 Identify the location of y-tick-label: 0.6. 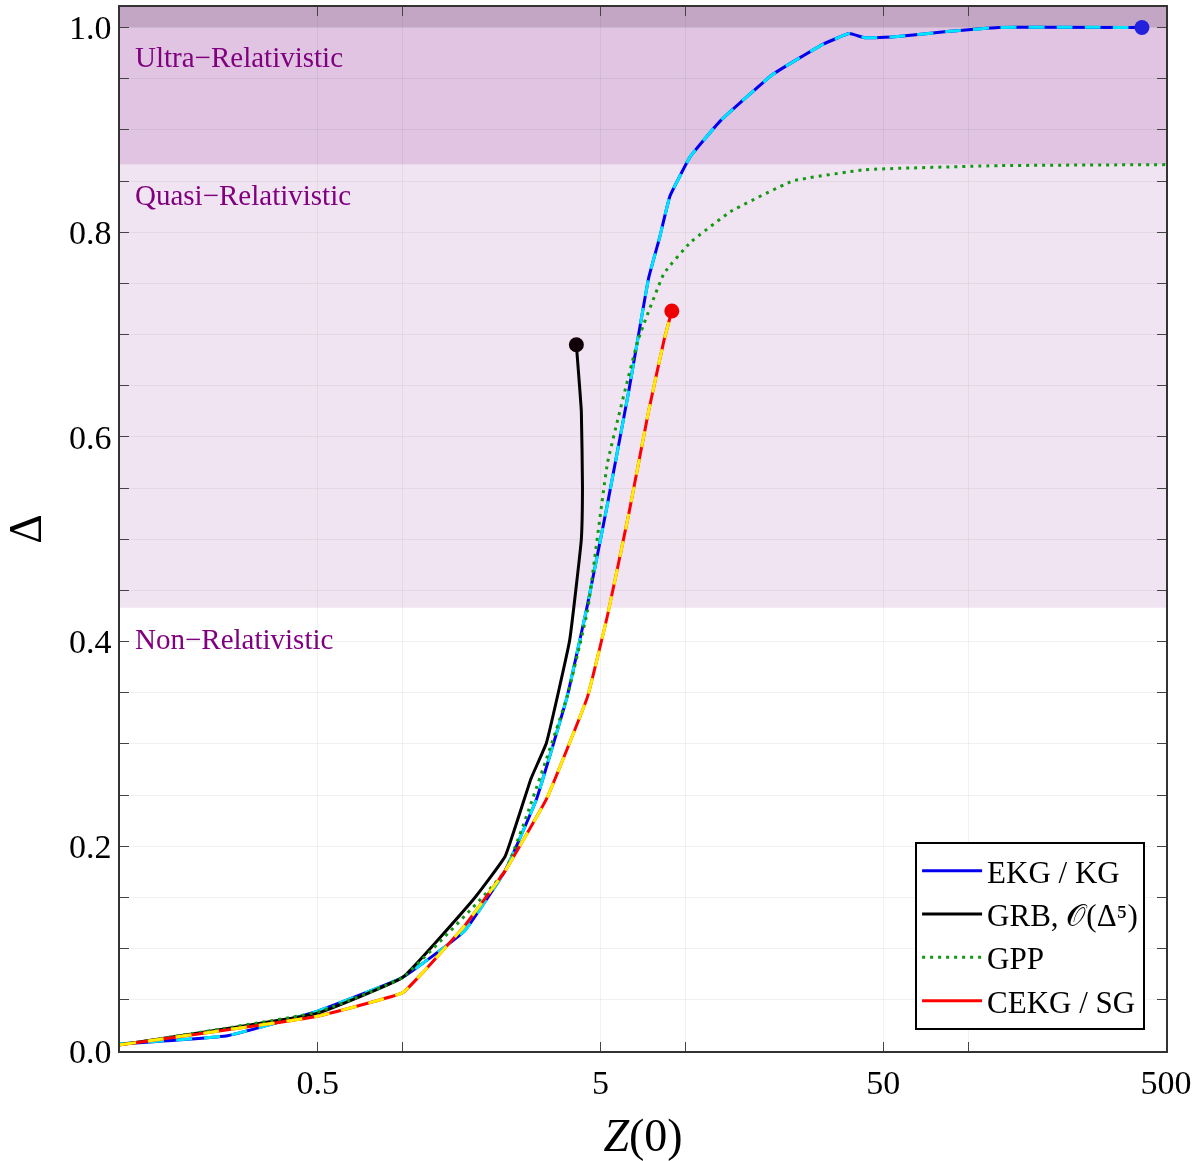
(90, 437).